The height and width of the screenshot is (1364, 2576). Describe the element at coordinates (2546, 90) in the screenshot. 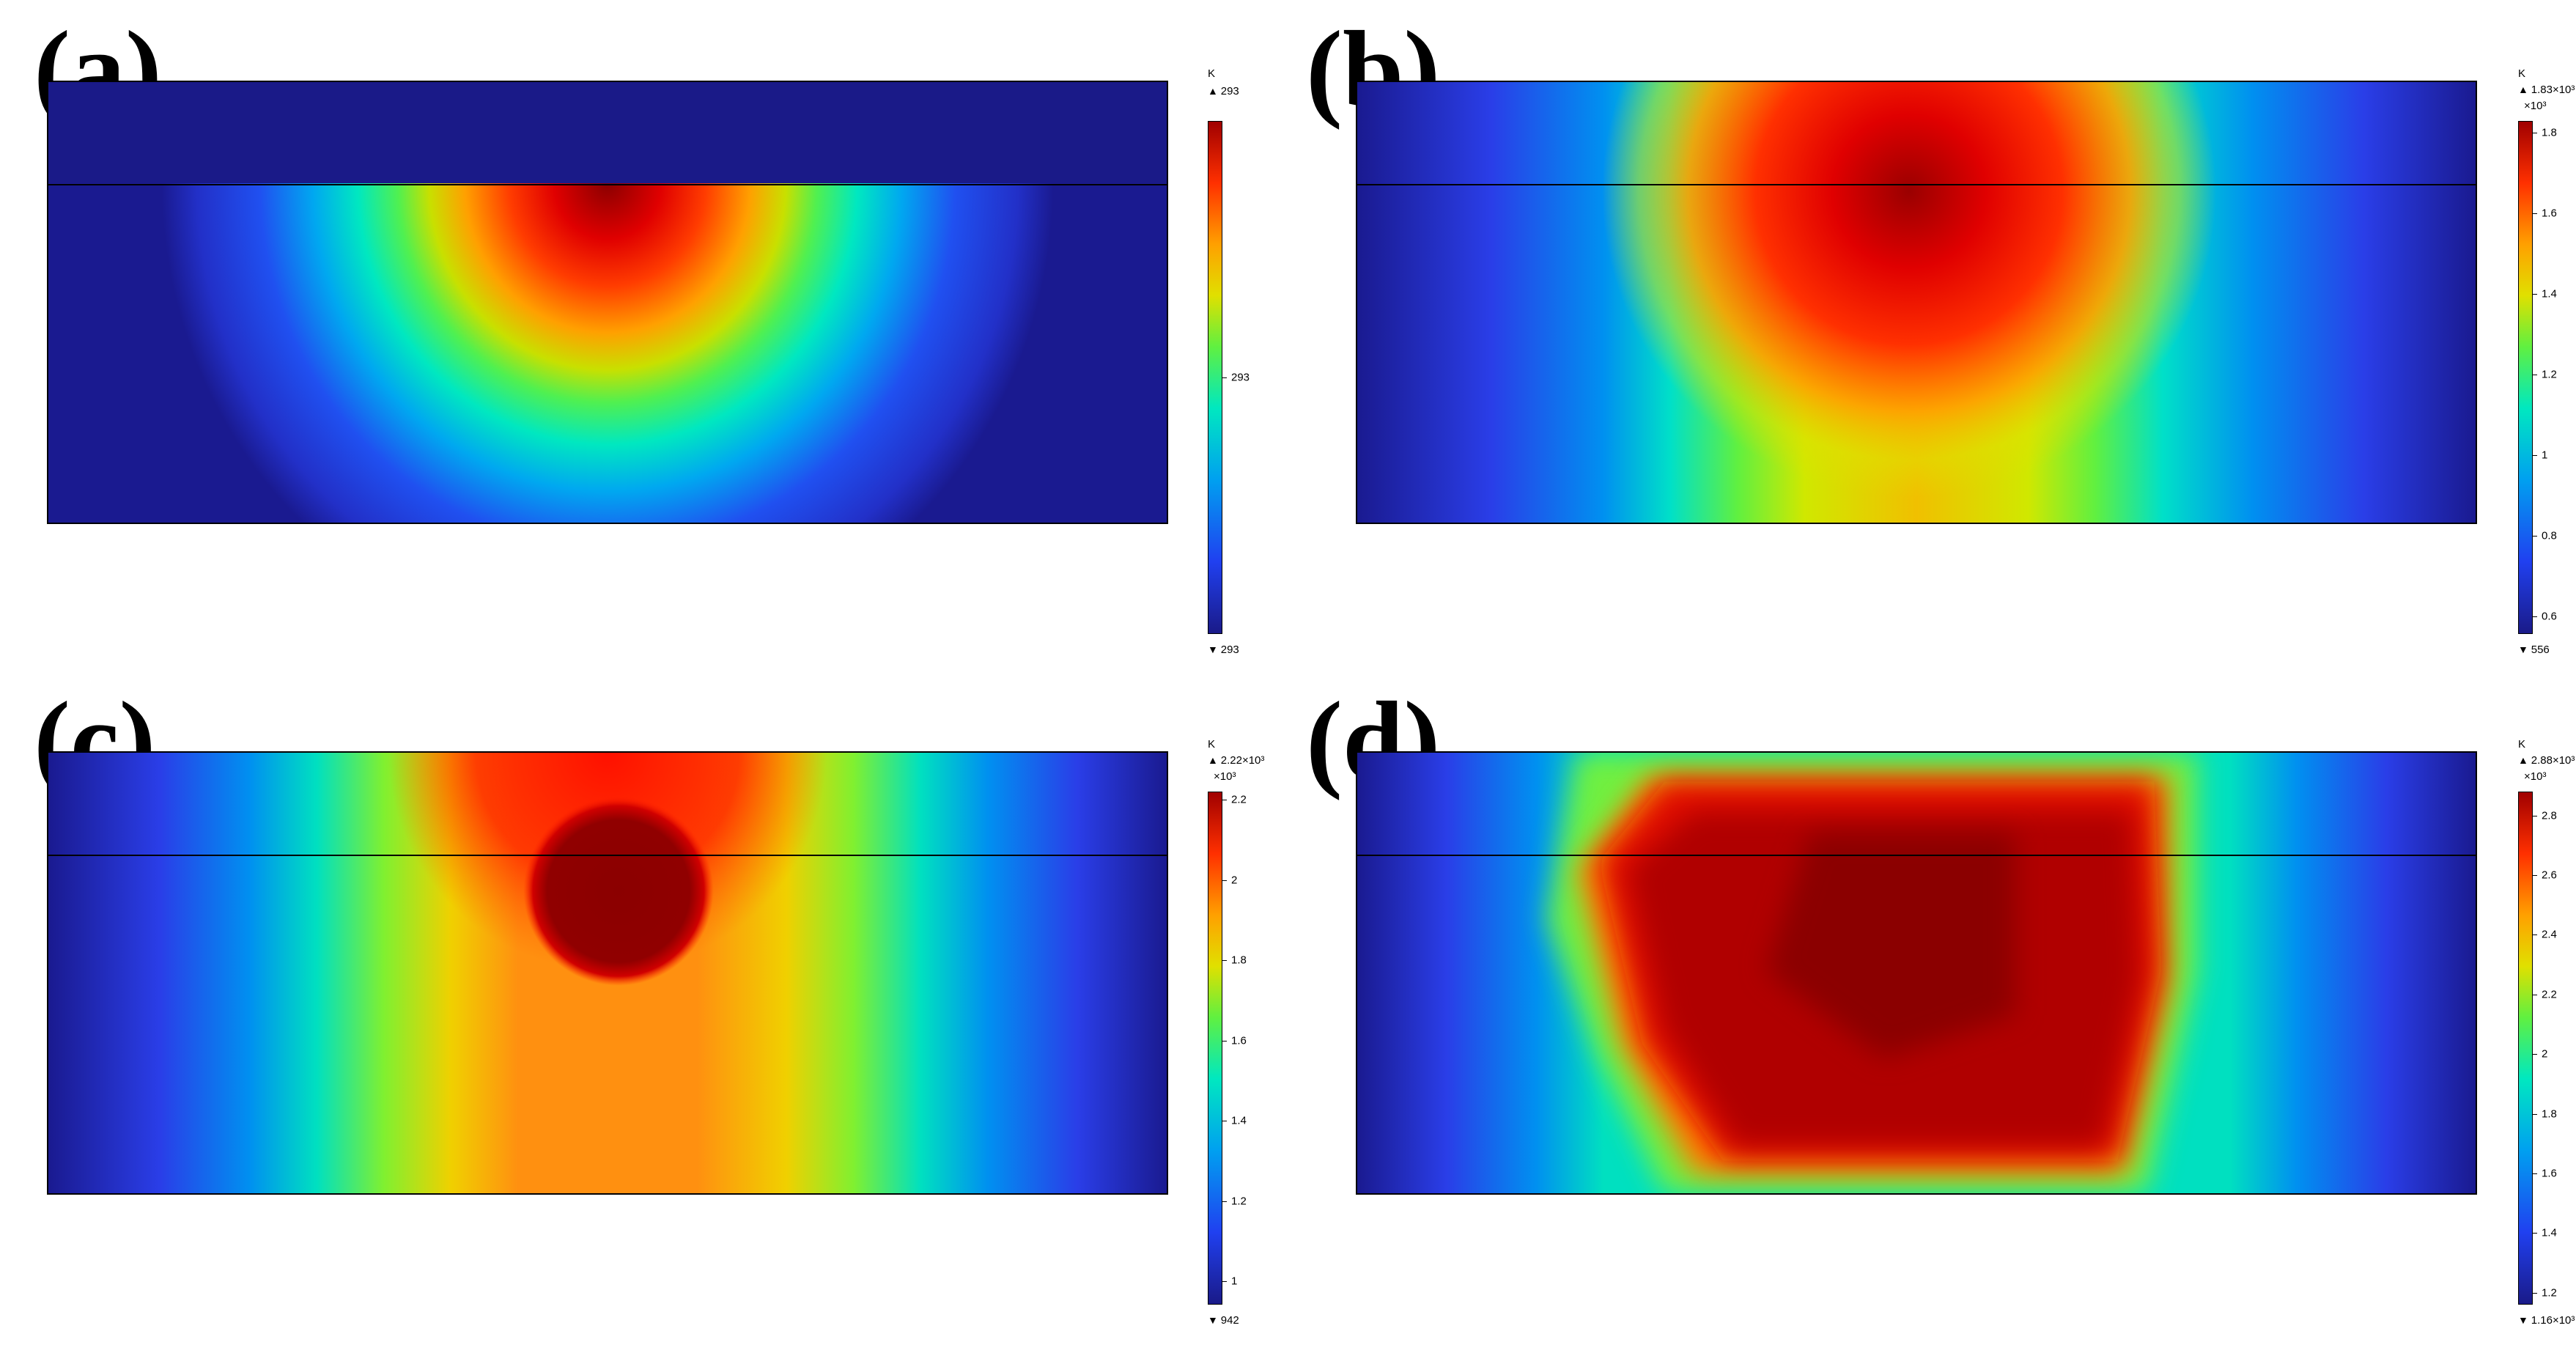

I see `colorbar-max: ▲ 1.83×10³` at that location.